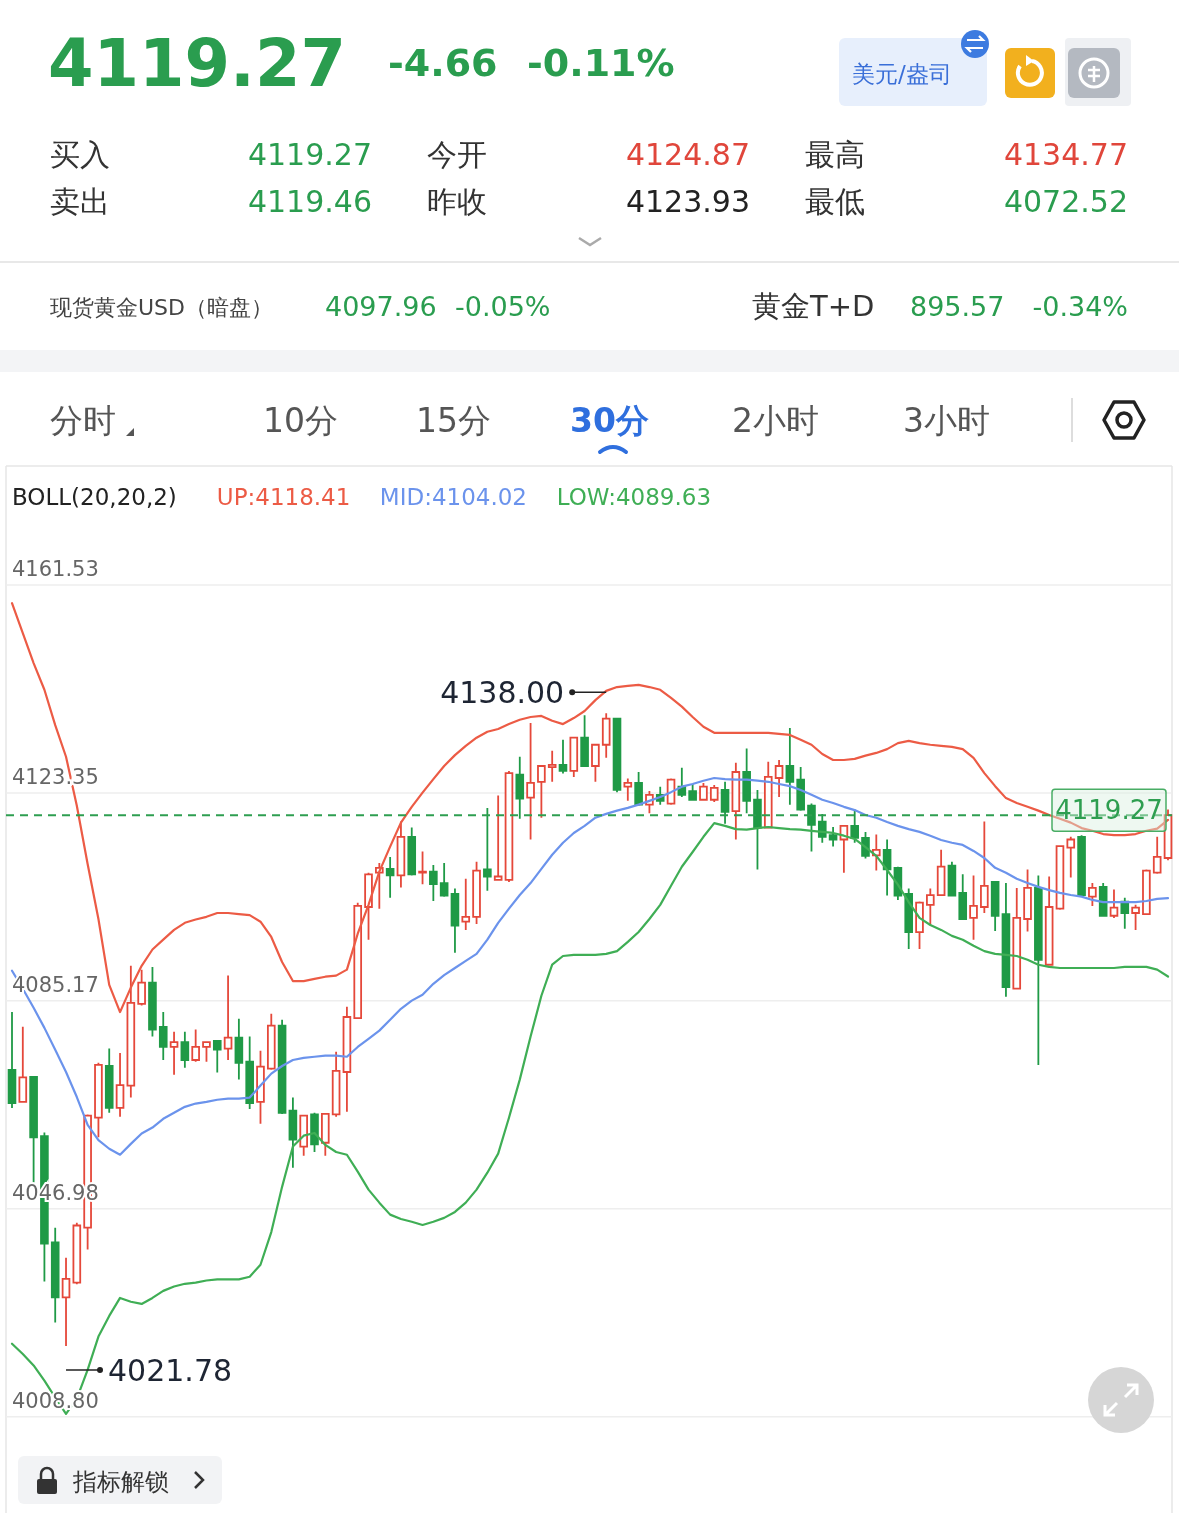 The image size is (1179, 1513). I want to click on text: 4097.96, so click(381, 306).